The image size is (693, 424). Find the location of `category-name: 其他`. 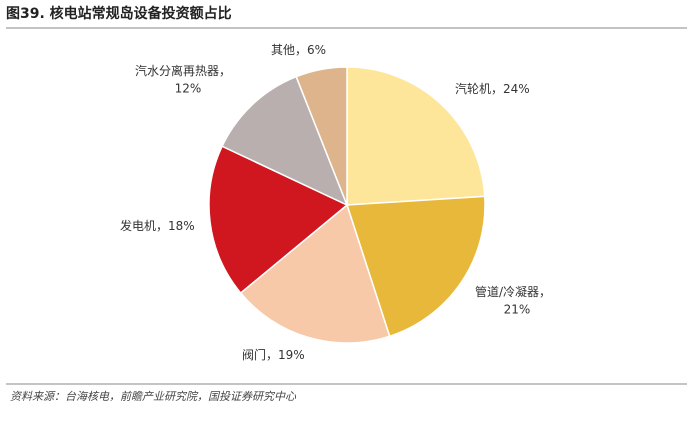

category-name: 其他 is located at coordinates (283, 50).